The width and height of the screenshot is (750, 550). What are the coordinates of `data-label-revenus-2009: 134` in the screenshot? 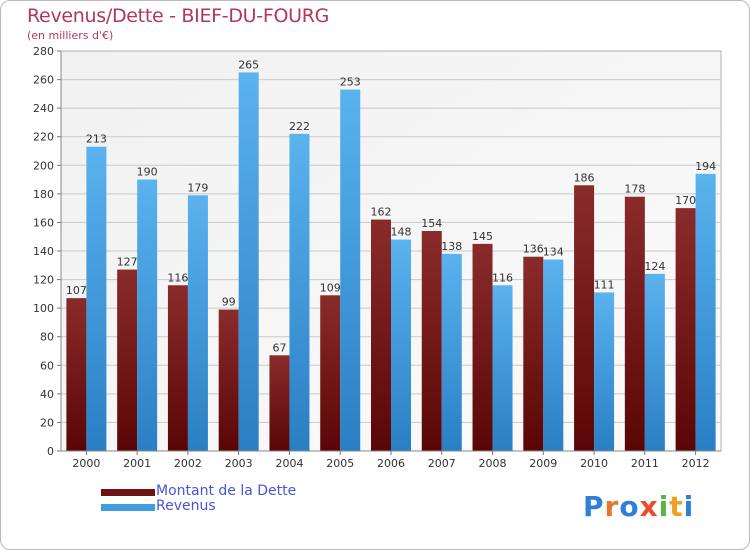 It's located at (553, 252).